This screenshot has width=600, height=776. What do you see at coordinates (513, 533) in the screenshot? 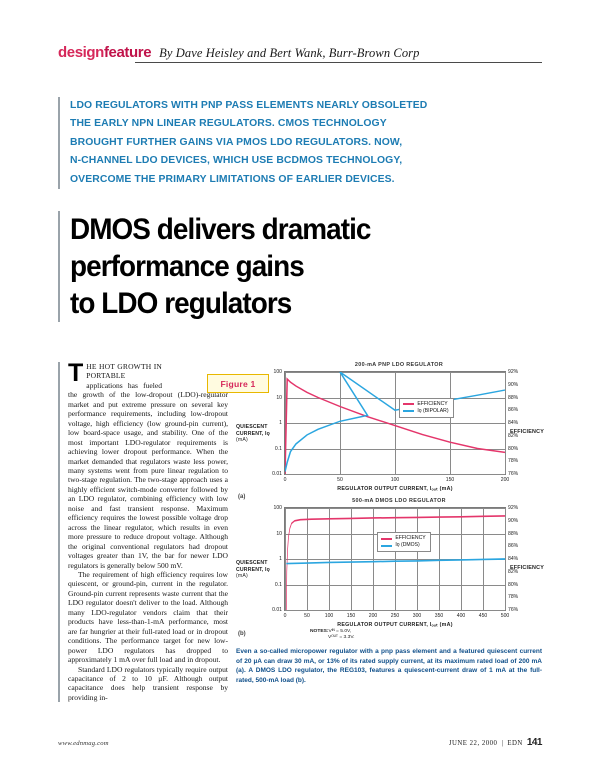
I see `chart-b-y2tick: 88%` at bounding box center [513, 533].